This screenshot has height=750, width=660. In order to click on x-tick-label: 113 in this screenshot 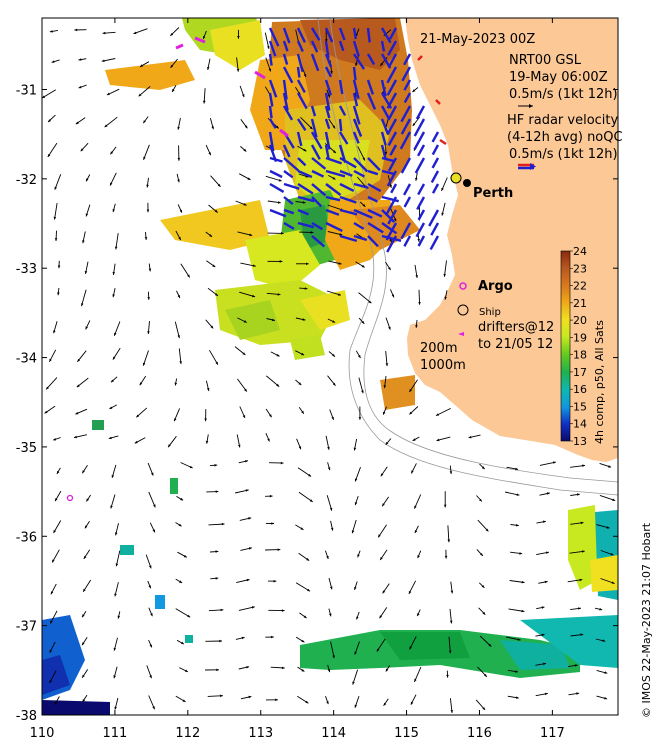, I will do `click(260, 733)`.